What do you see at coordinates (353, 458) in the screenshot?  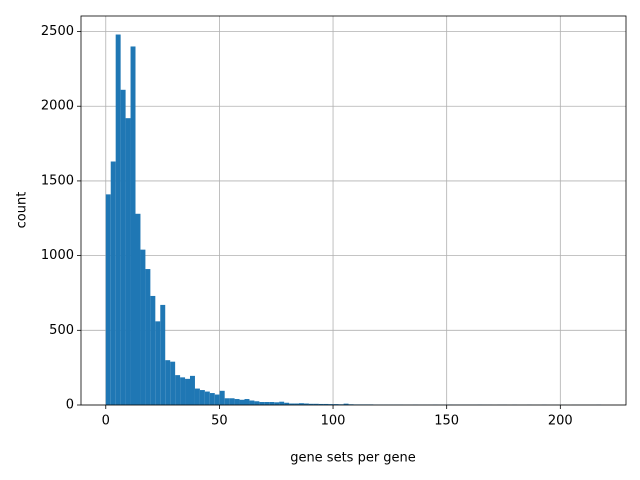 I see `x-axis-label: gene sets per gene` at bounding box center [353, 458].